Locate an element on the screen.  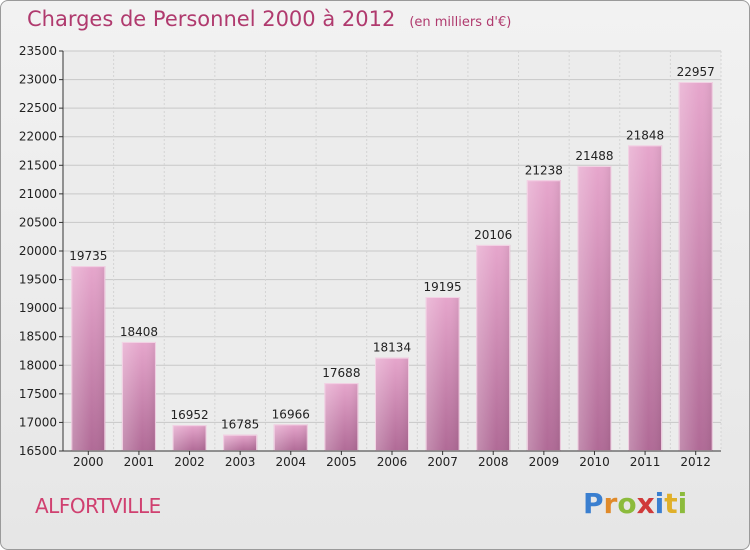
x-tick-label: 2003 is located at coordinates (240, 462).